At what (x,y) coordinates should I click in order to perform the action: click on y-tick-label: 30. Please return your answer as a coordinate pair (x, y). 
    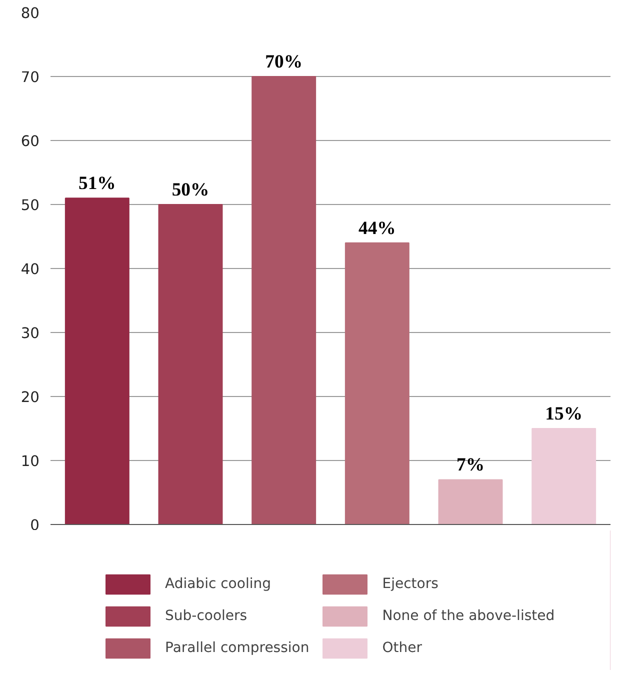
    Looking at the image, I should click on (30, 333).